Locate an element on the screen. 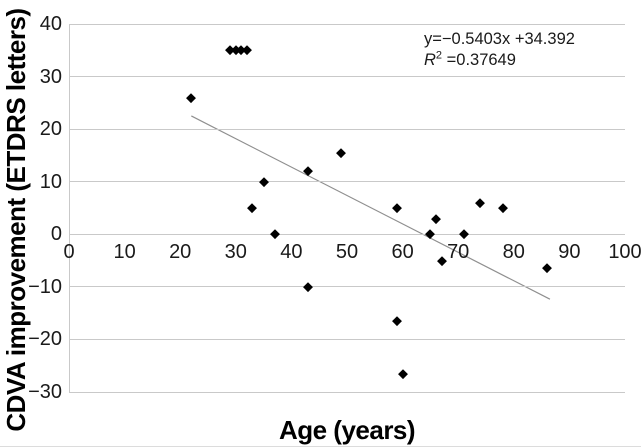 This screenshot has height=448, width=641. regression-equation: y=−0.5403x +34.392 is located at coordinates (499, 39).